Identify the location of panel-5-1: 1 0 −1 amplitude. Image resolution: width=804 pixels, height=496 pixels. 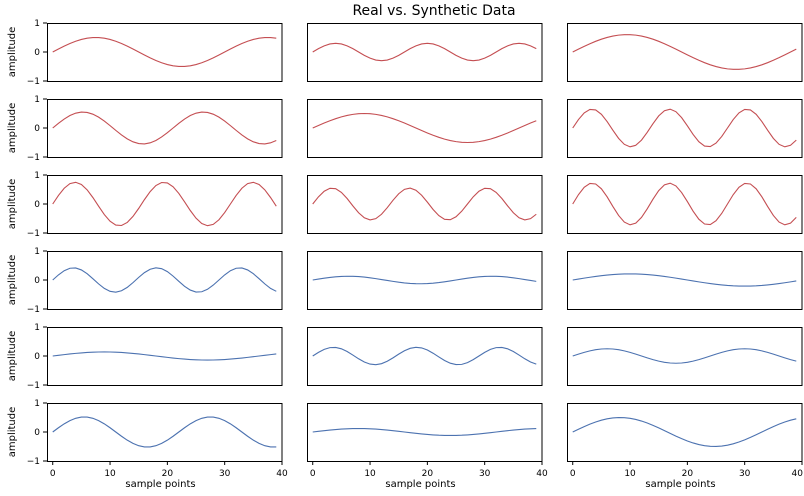
(145, 357).